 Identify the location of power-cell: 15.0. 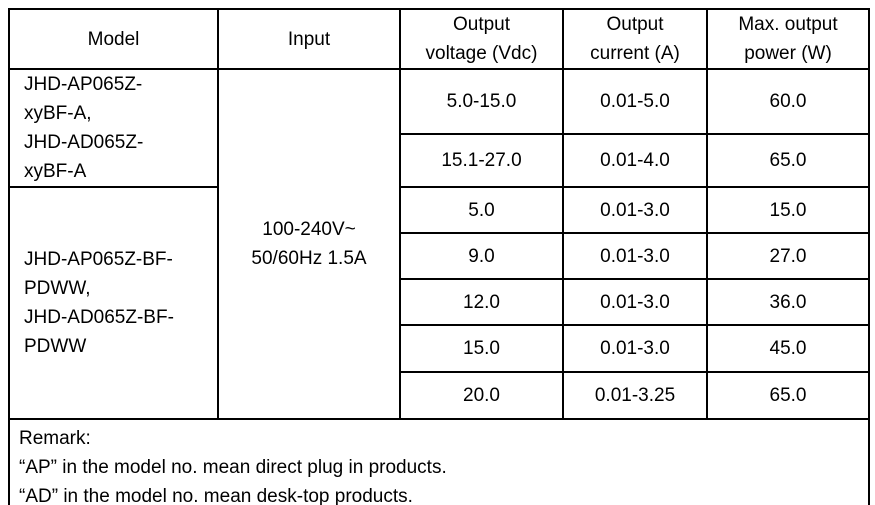
(788, 210).